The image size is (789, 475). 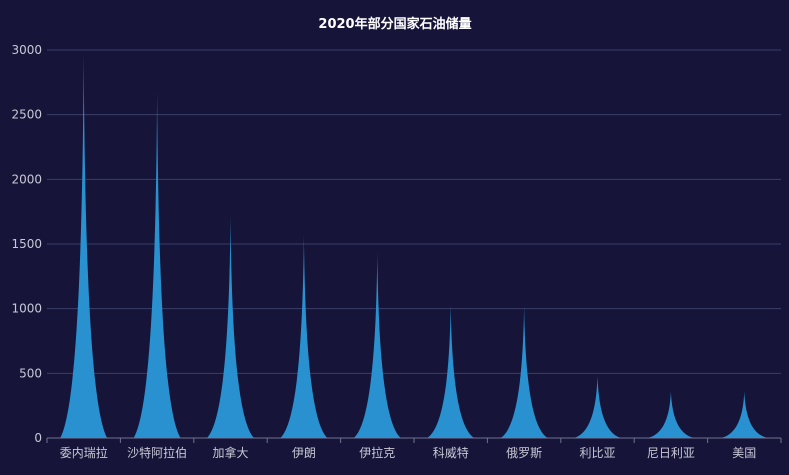 I want to click on x-tick-label: 美国, so click(x=744, y=453).